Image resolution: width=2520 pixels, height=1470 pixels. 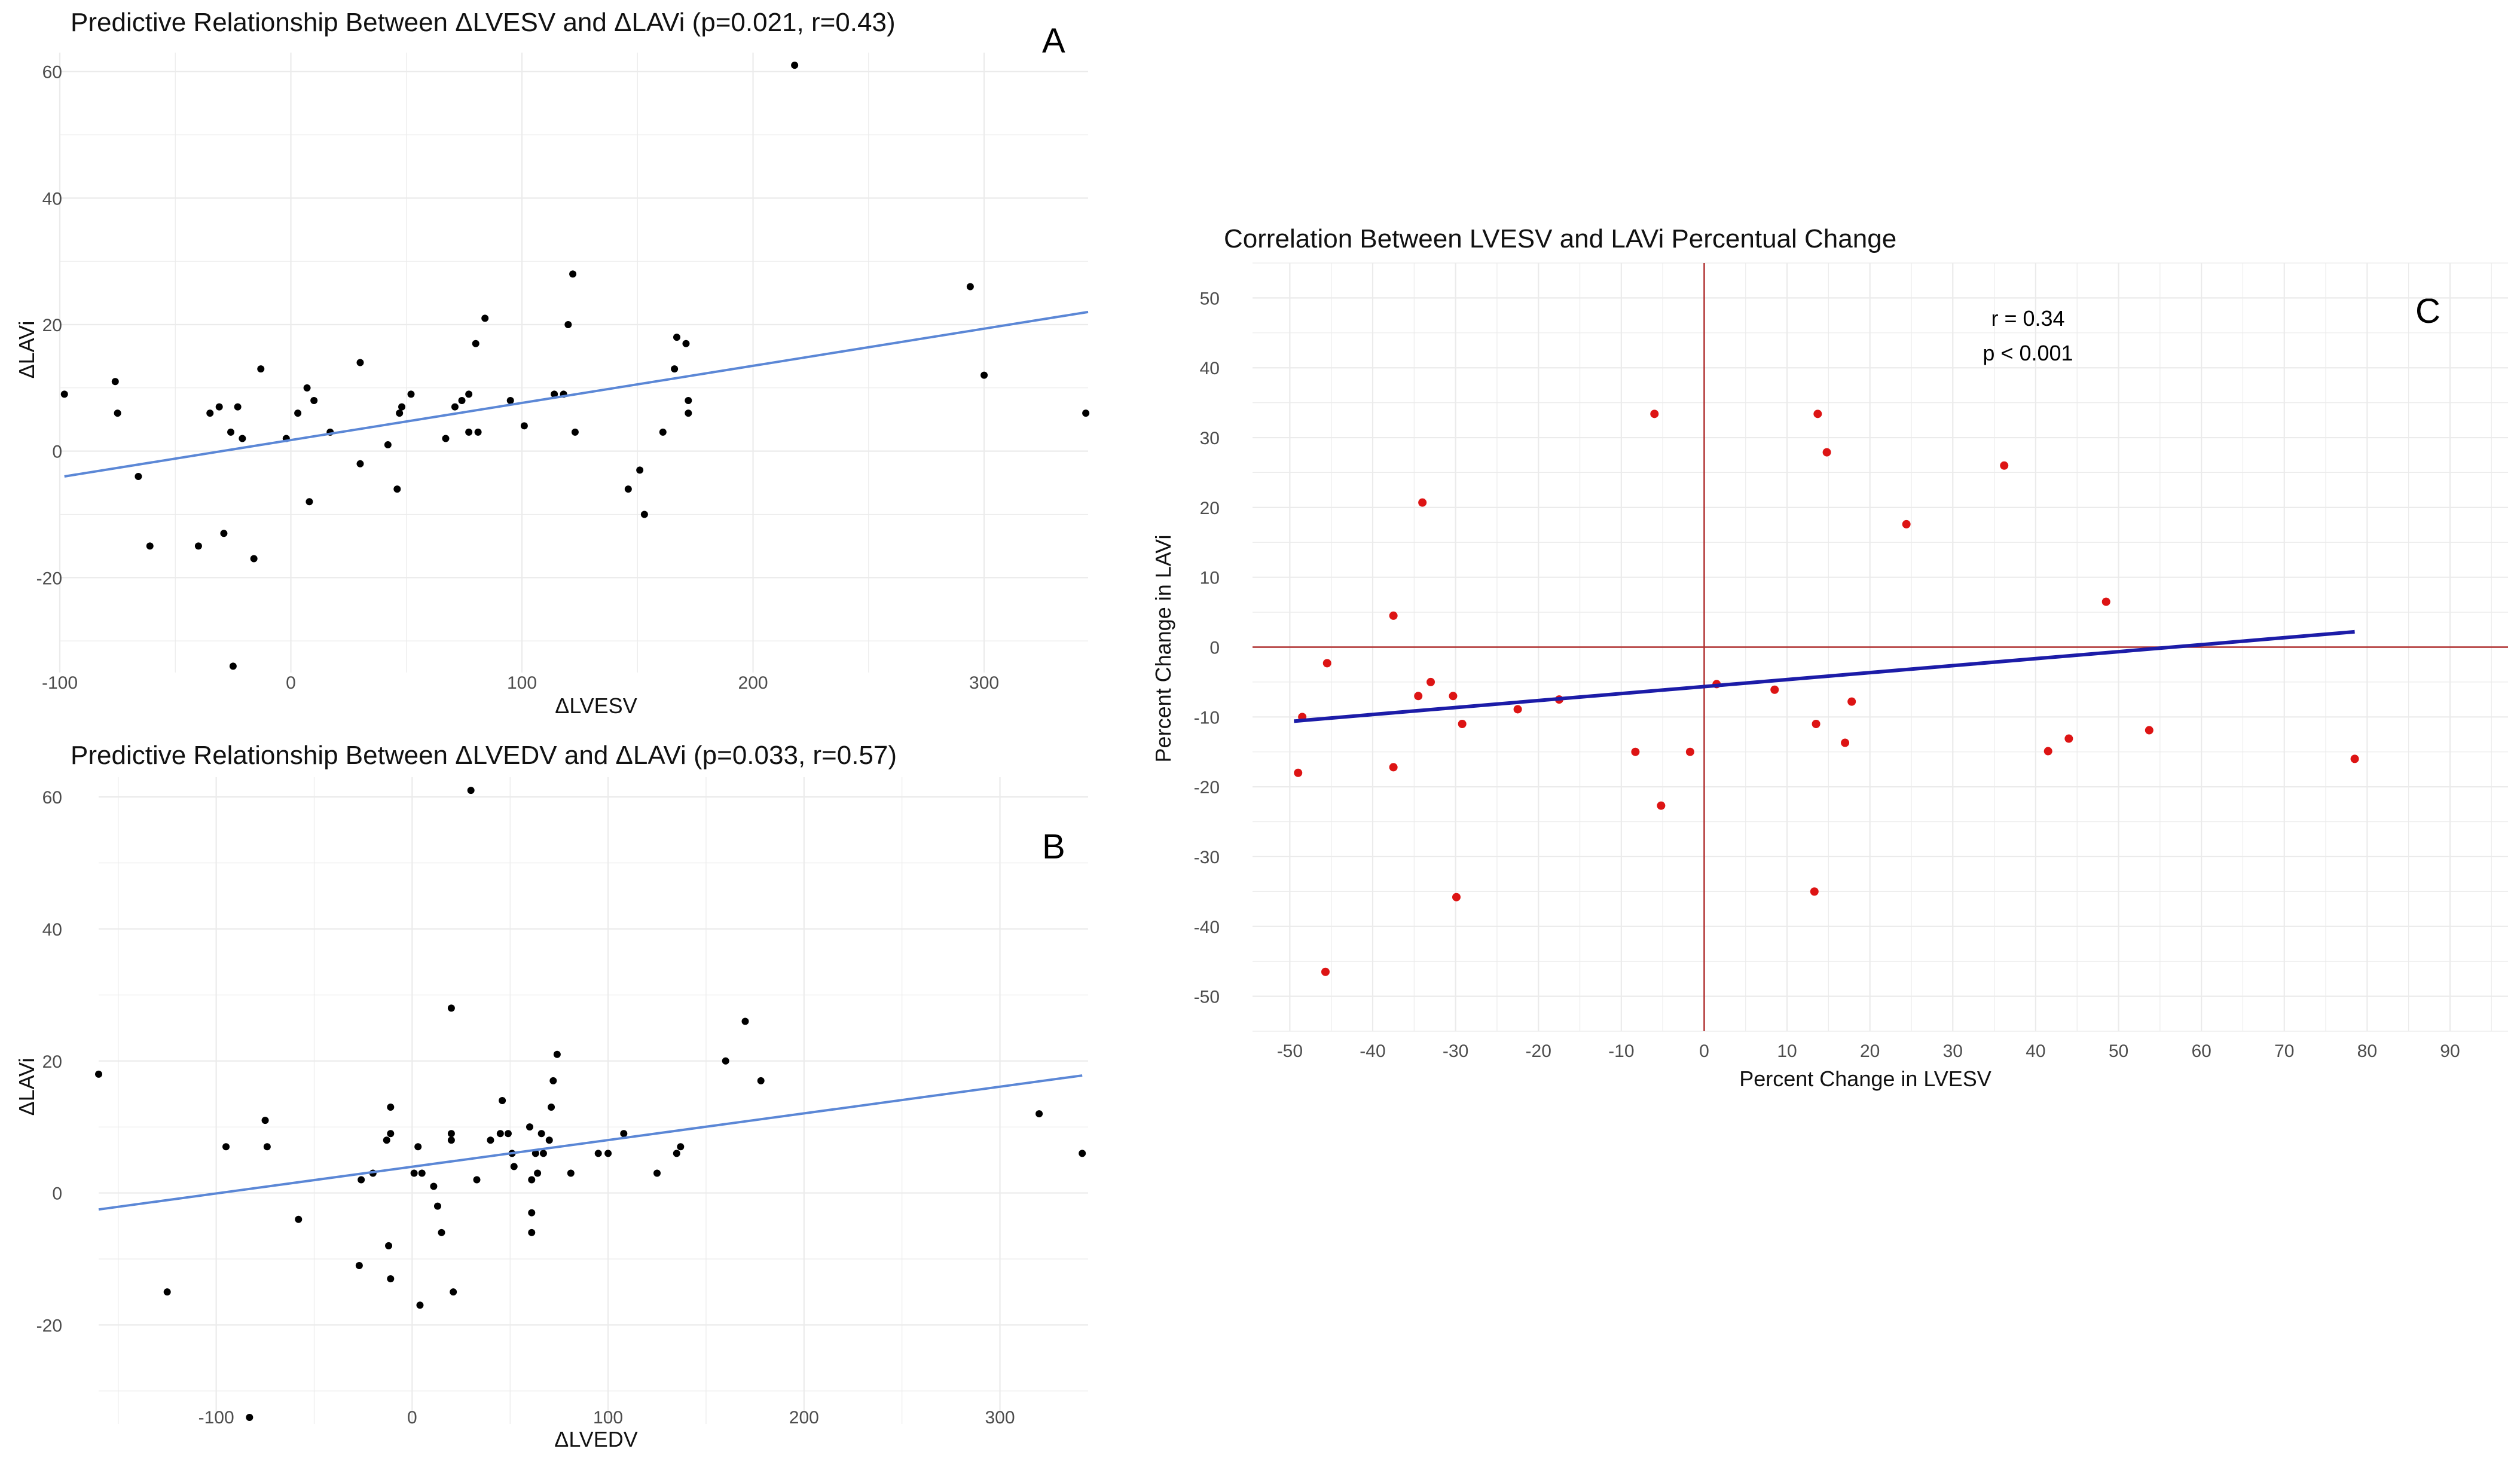 What do you see at coordinates (1538, 1051) in the screenshot?
I see `panel-c-x-tick-label: -20` at bounding box center [1538, 1051].